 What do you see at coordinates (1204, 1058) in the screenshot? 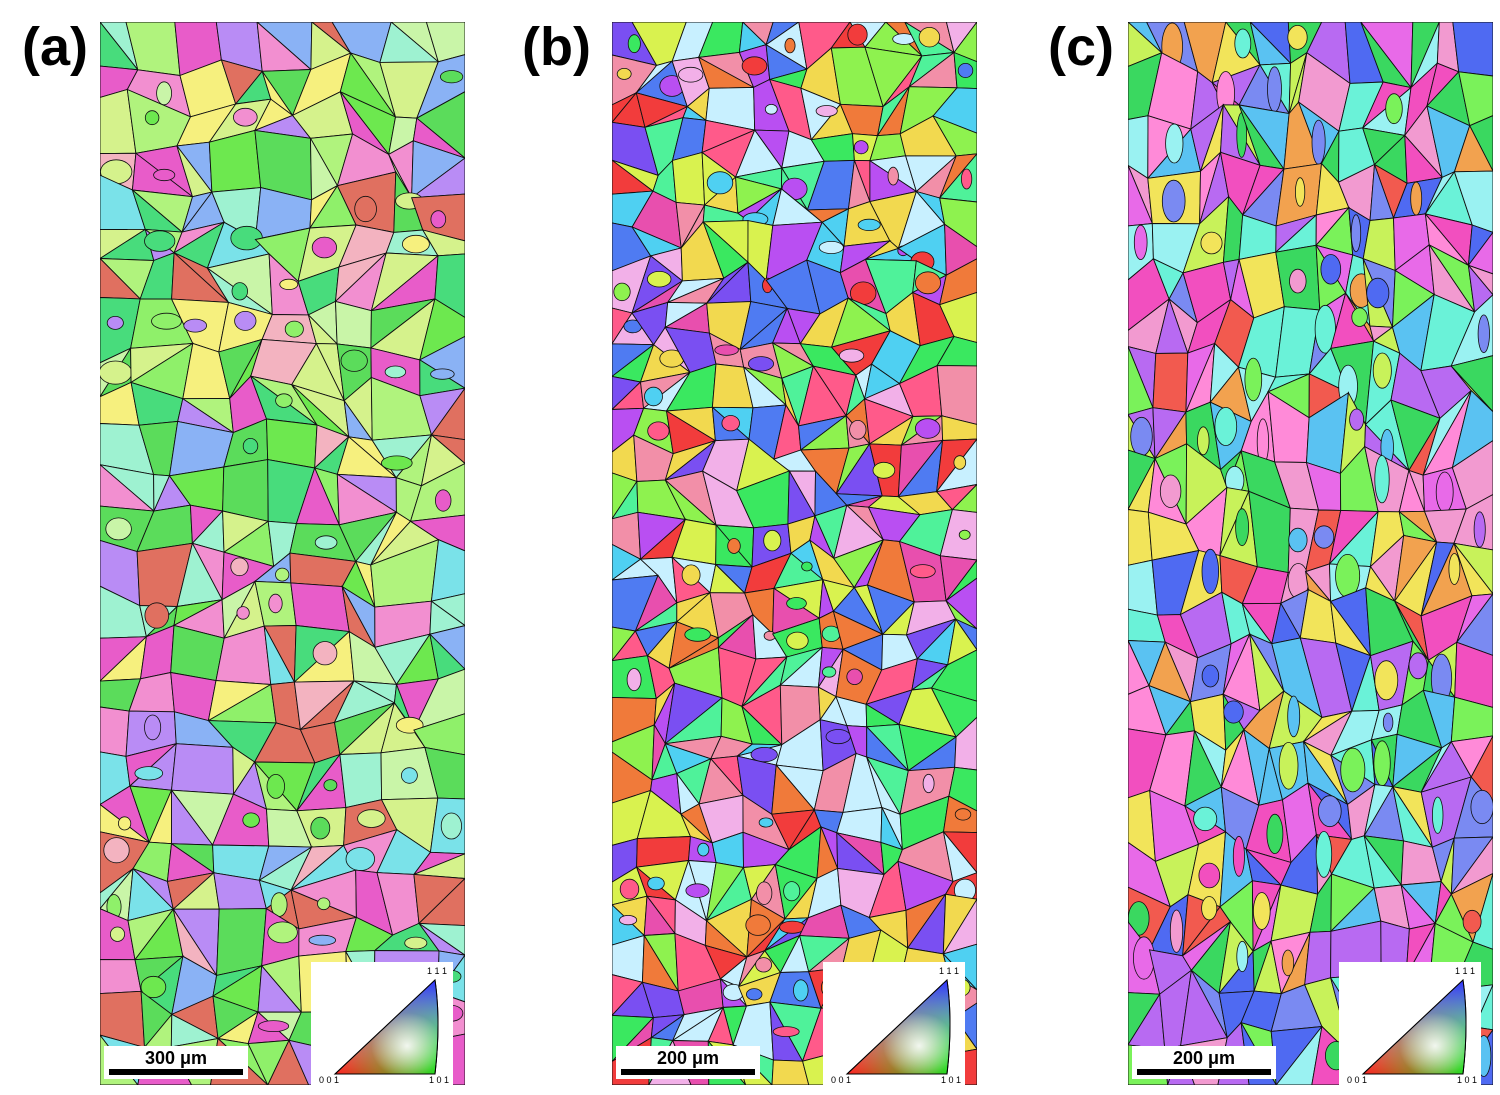
I see `scale-bar-label-c: 200 μm` at bounding box center [1204, 1058].